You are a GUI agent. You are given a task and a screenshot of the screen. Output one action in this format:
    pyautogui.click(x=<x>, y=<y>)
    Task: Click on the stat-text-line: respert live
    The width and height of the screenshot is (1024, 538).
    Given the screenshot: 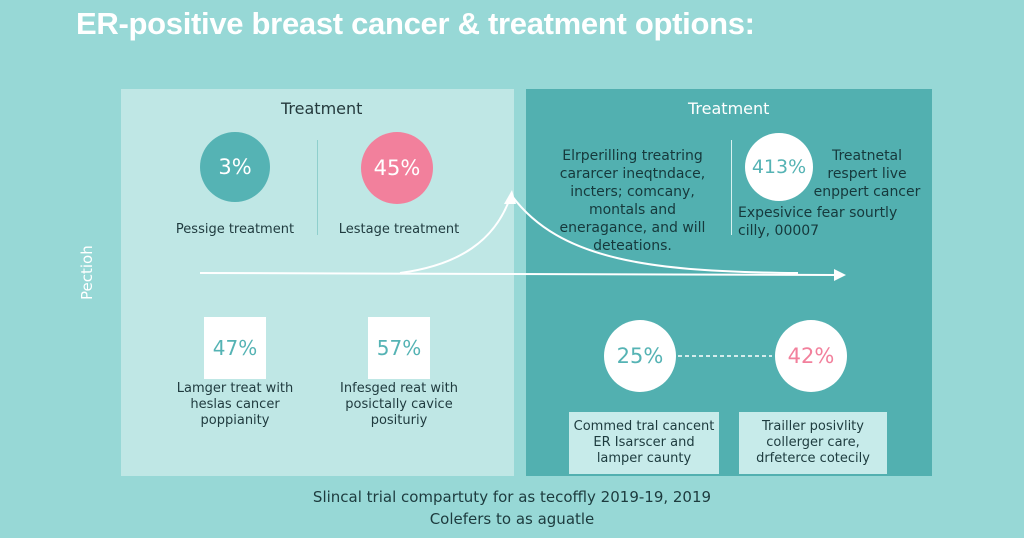 What is the action you would take?
    pyautogui.click(x=867, y=174)
    